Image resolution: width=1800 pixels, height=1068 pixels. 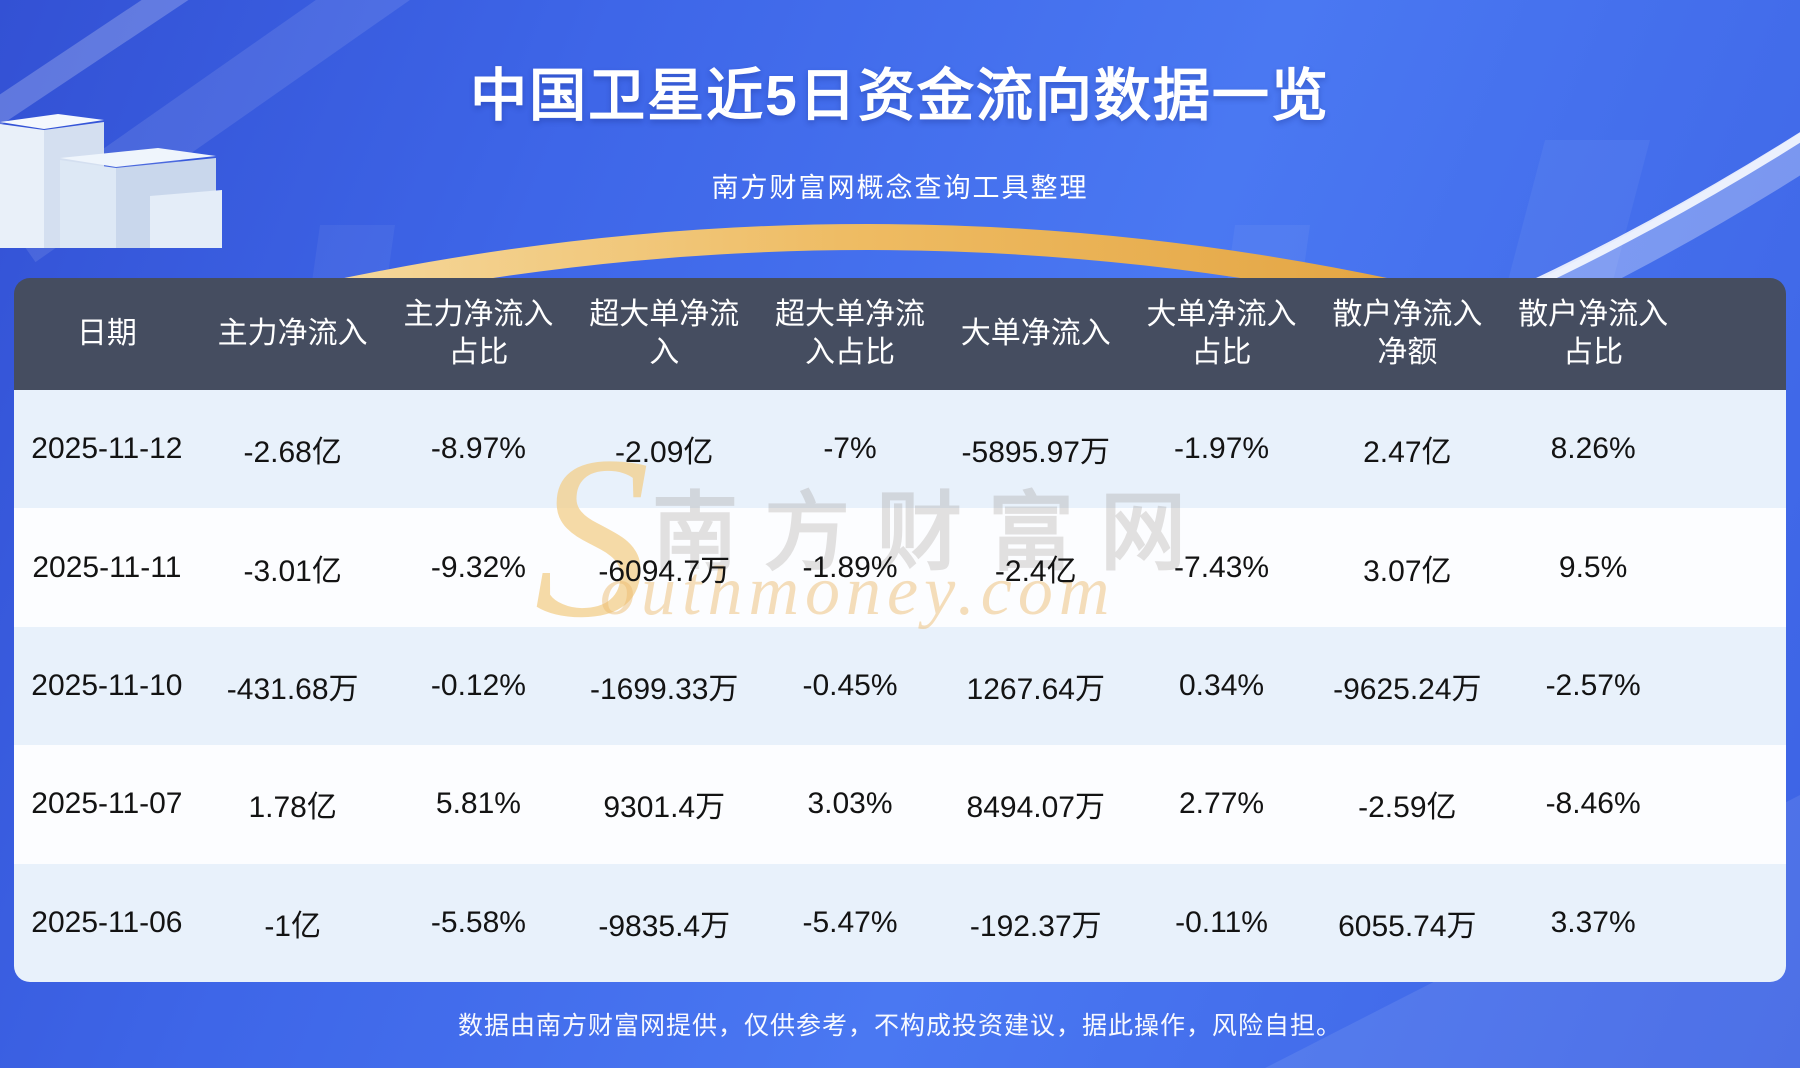 I want to click on value-cell: -2.57%, so click(x=1593, y=686).